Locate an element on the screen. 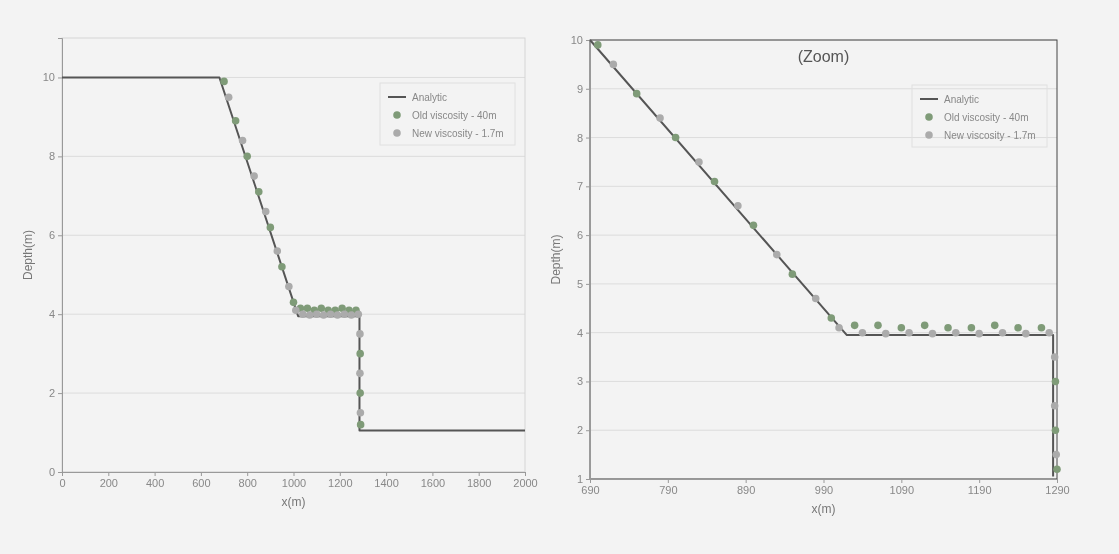 This screenshot has height=554, width=1119. x-tick-label: 990 is located at coordinates (824, 489).